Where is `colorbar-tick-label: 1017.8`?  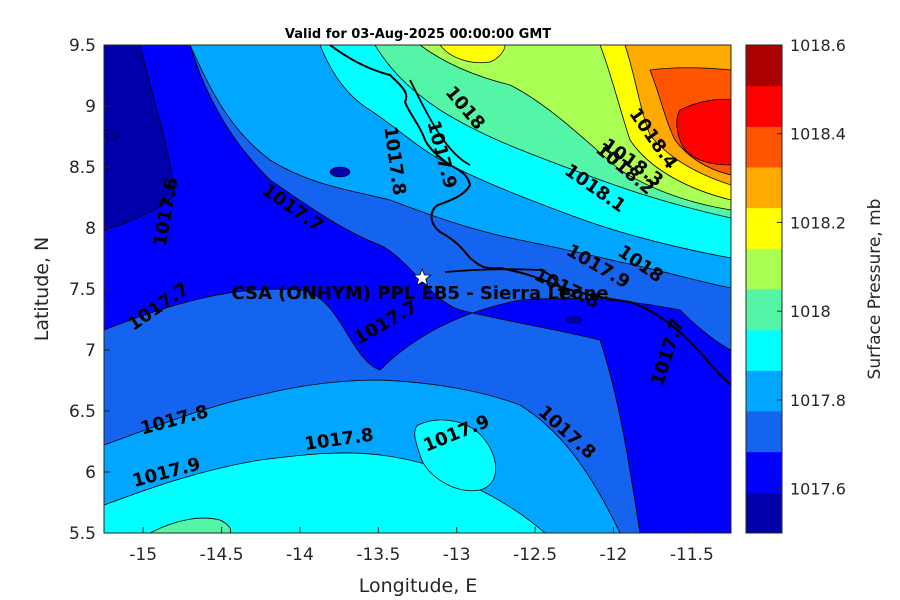 colorbar-tick-label: 1017.8 is located at coordinates (818, 400).